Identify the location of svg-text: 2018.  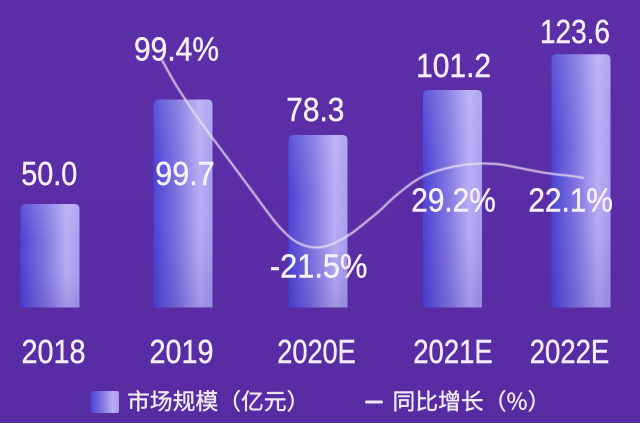
(54, 351).